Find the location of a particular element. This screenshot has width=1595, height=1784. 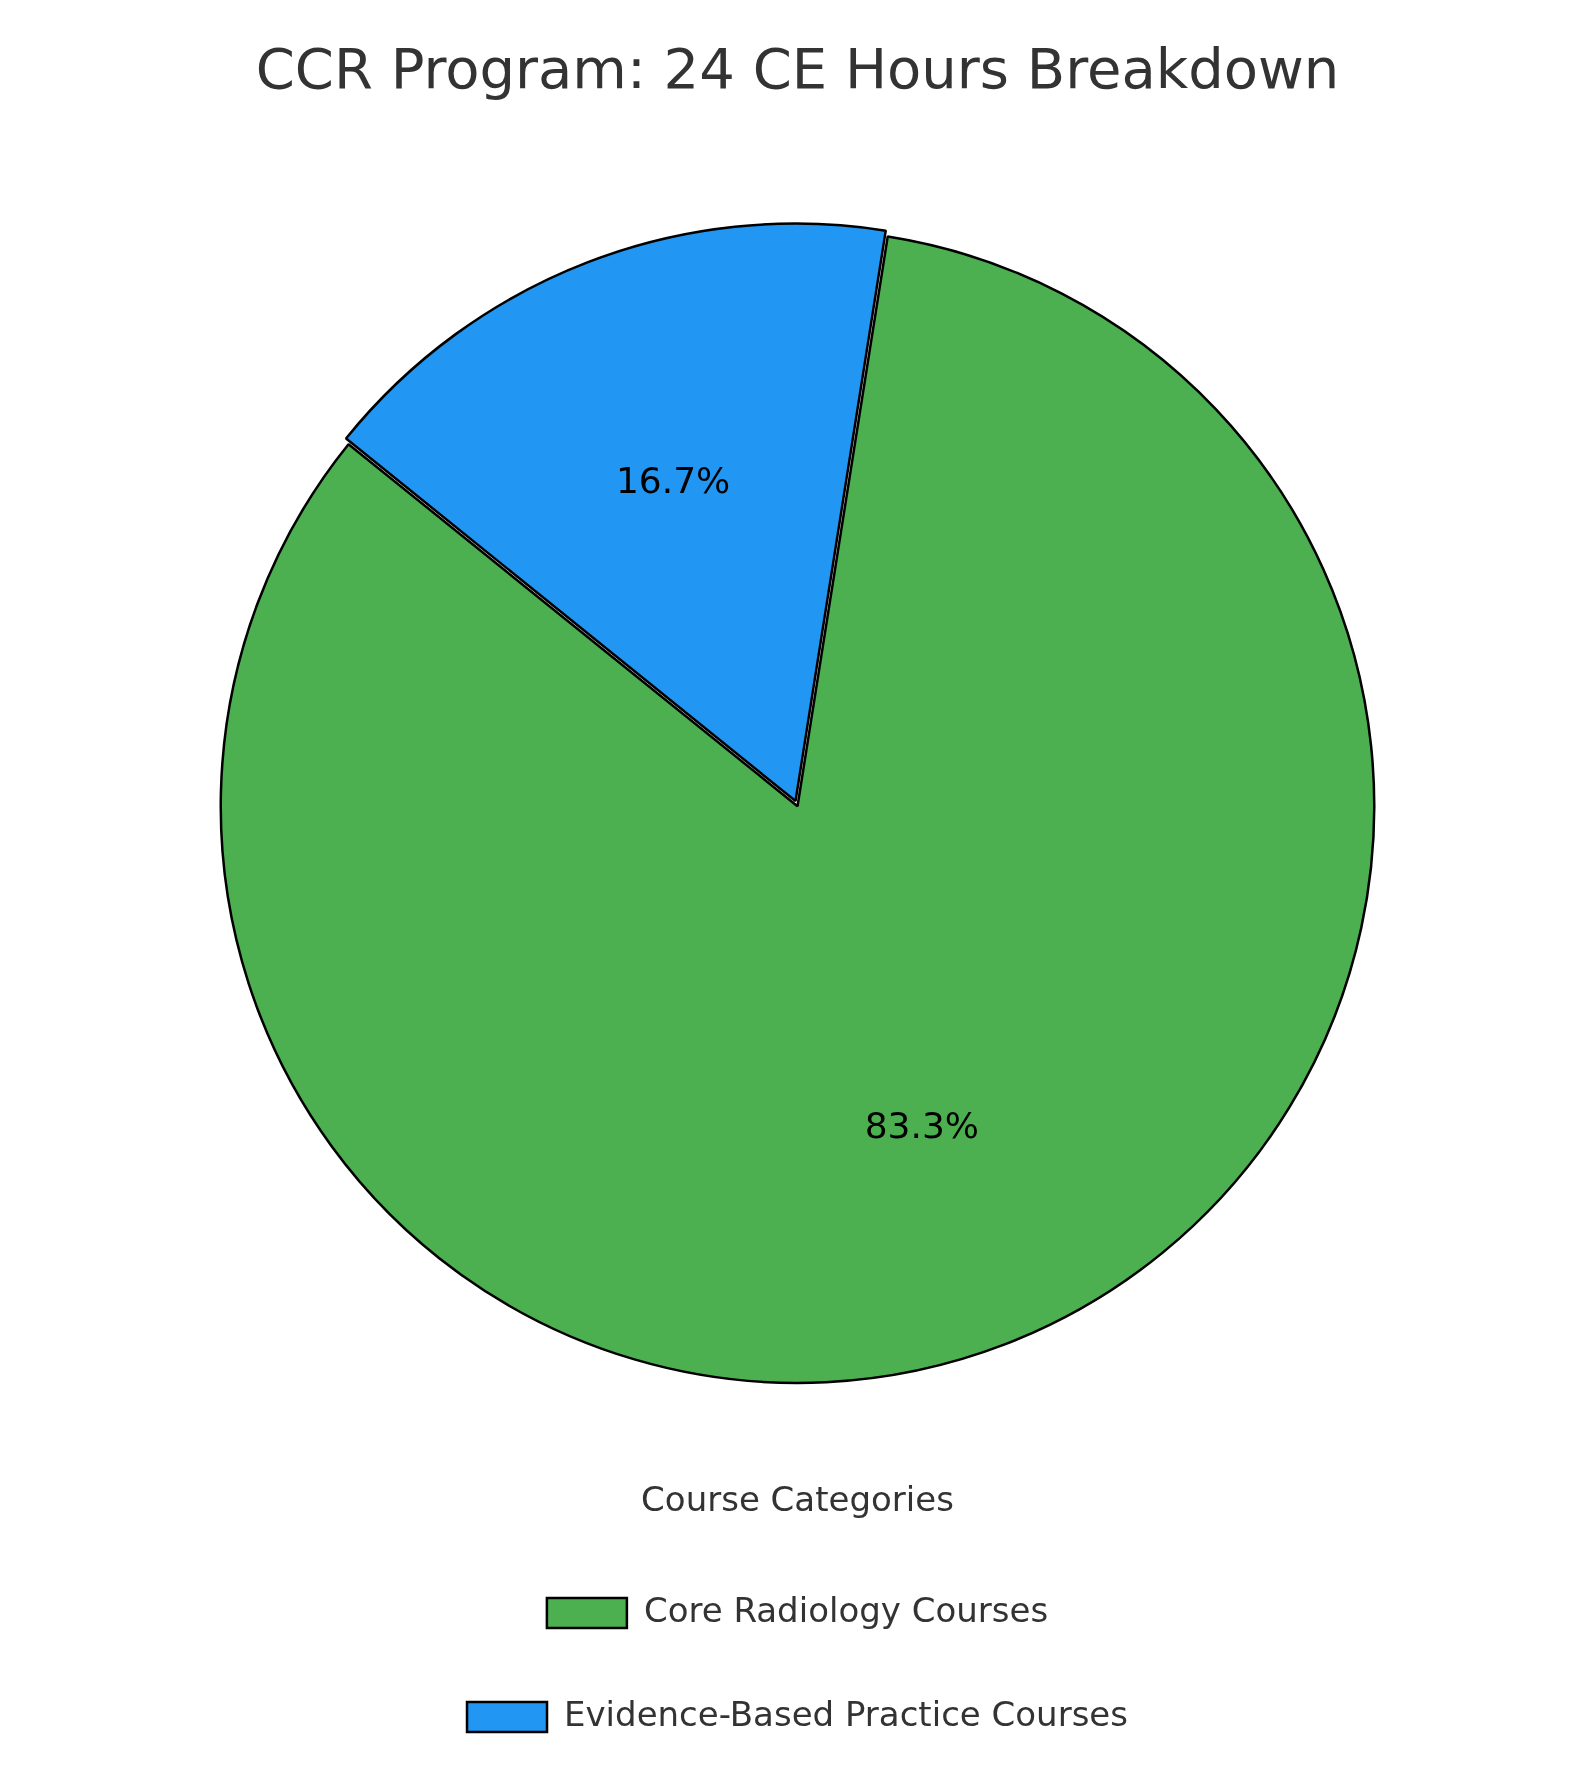

data-label: 83.3% is located at coordinates (922, 1126).